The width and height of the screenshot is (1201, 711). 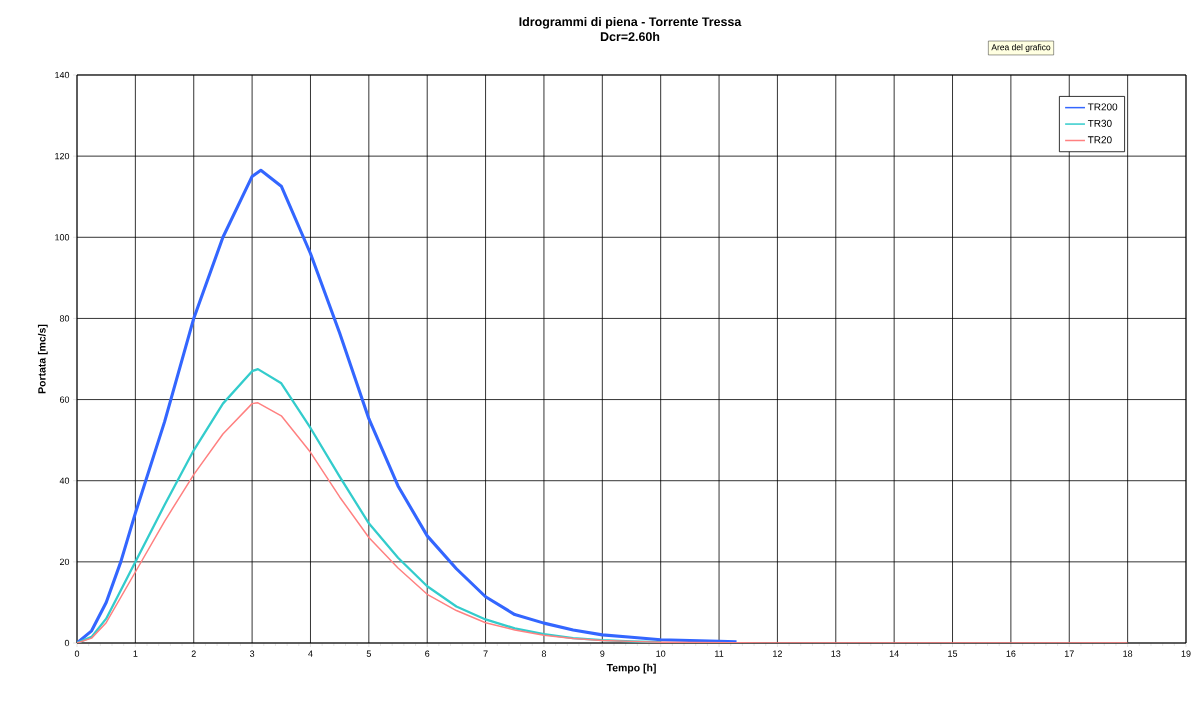 I want to click on x-tick-label: 9, so click(x=602, y=653).